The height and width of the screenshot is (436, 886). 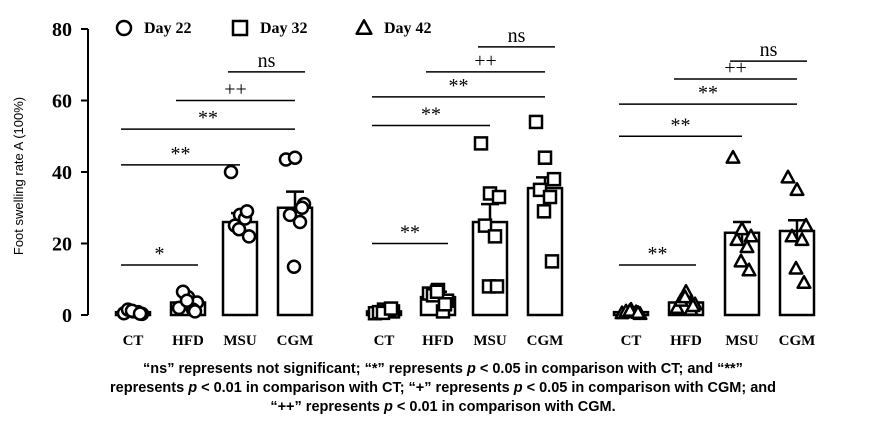 What do you see at coordinates (18, 176) in the screenshot?
I see `y-axis-label: Foot swelling rate A (100%)` at bounding box center [18, 176].